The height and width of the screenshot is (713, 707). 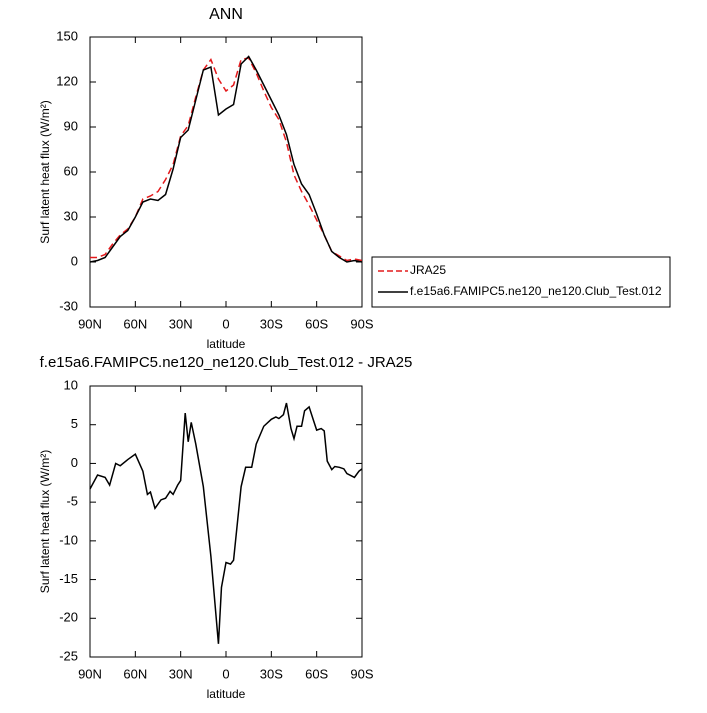 I want to click on y-tick-label: -15, so click(x=68, y=578).